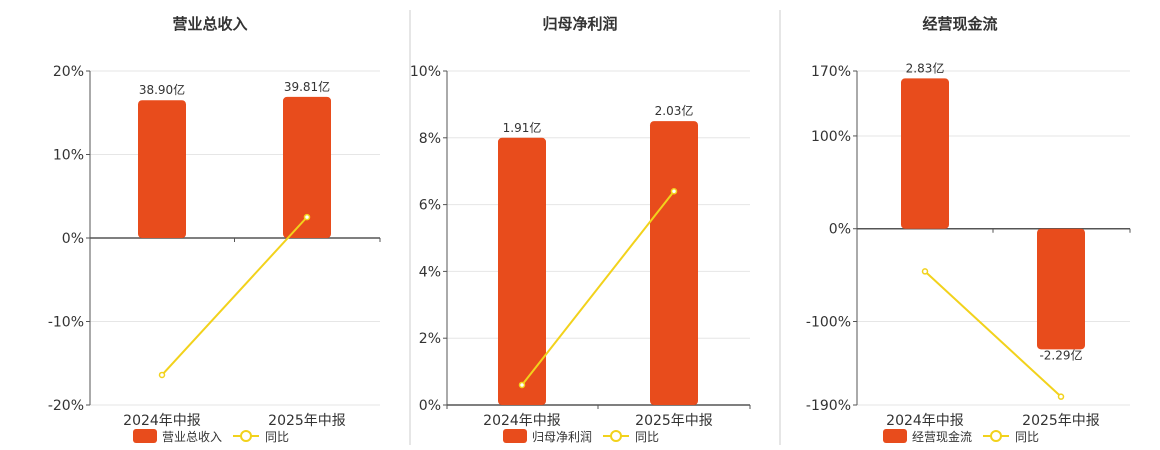 This screenshot has width=1160, height=450. I want to click on legend-label-bar: 归母净利润, so click(562, 437).